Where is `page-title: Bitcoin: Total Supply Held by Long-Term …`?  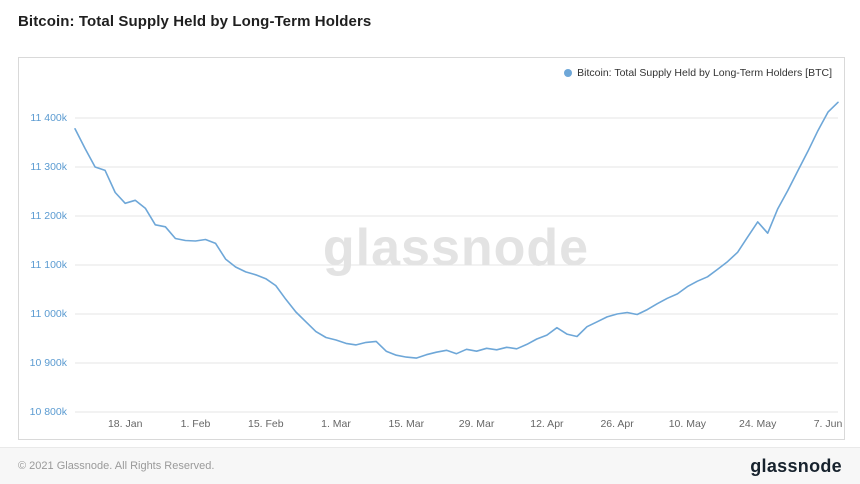
page-title: Bitcoin: Total Supply Held by Long-Term … is located at coordinates (195, 21).